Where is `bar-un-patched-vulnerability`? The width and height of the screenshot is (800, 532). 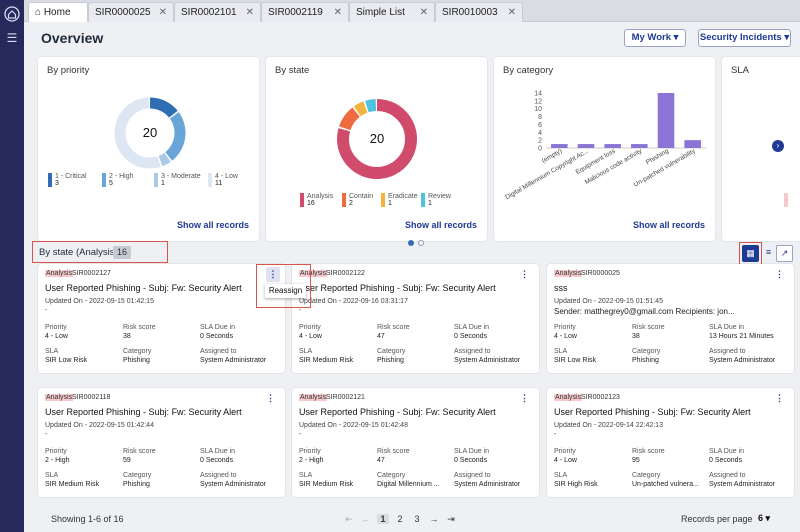
bar-un-patched-vulnerability is located at coordinates (692, 144).